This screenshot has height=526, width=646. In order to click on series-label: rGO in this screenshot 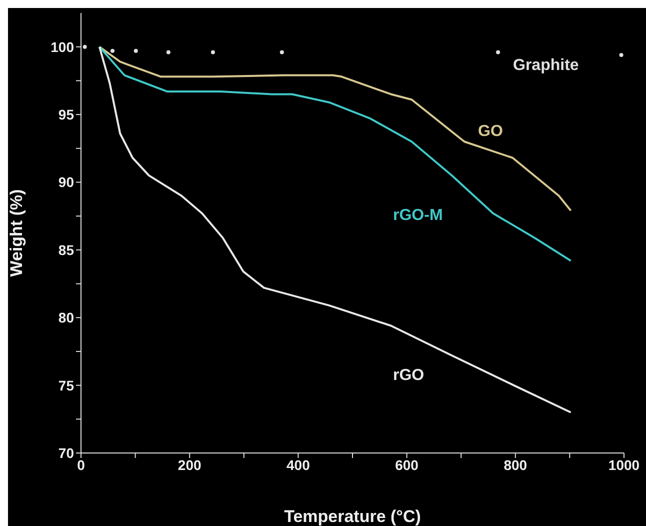, I will do `click(408, 375)`.